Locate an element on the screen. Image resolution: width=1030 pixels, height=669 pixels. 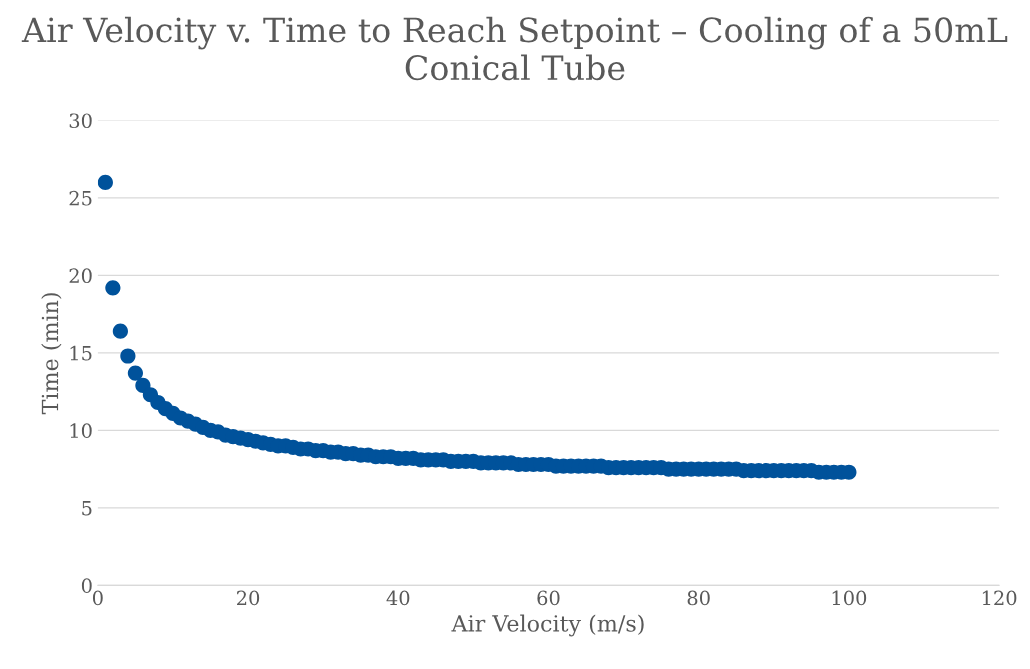
chart-title: Air Velocity v. Time to Reach Setpoint – Cooling of a 50mL Conical Tube is located at coordinates (514, 48).